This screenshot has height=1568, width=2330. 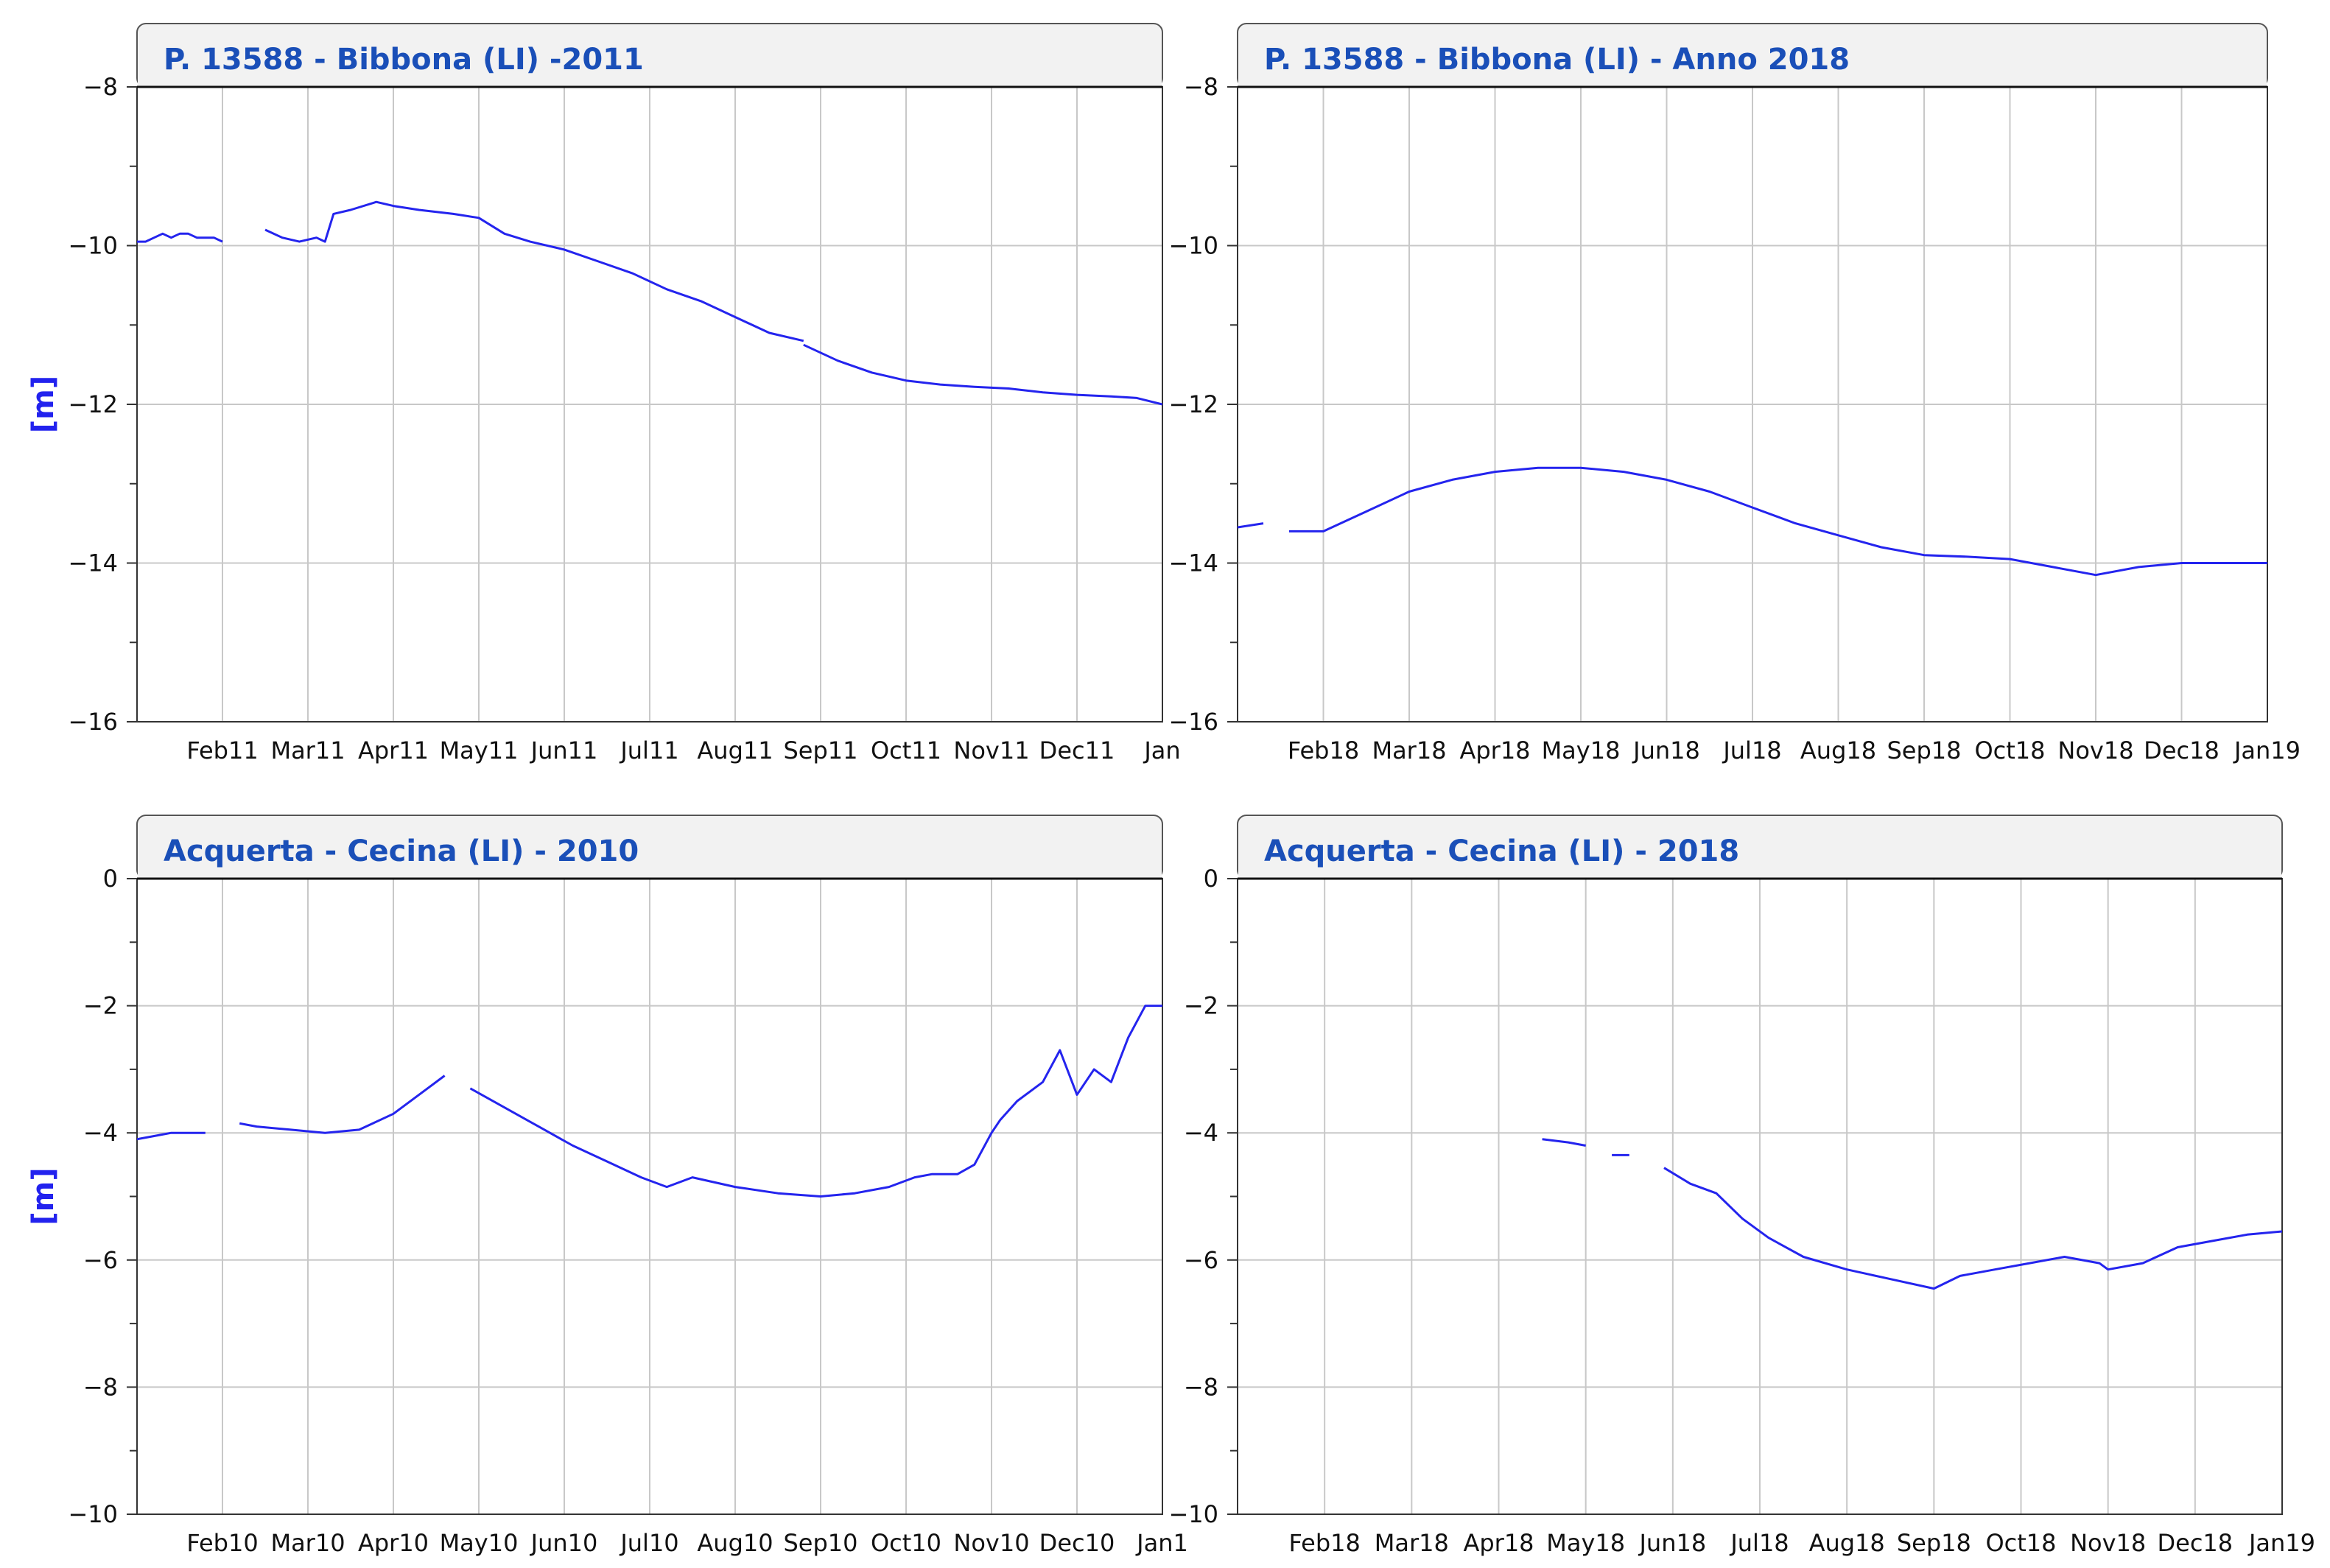 I want to click on x-tick-label: Mar11, so click(x=307, y=750).